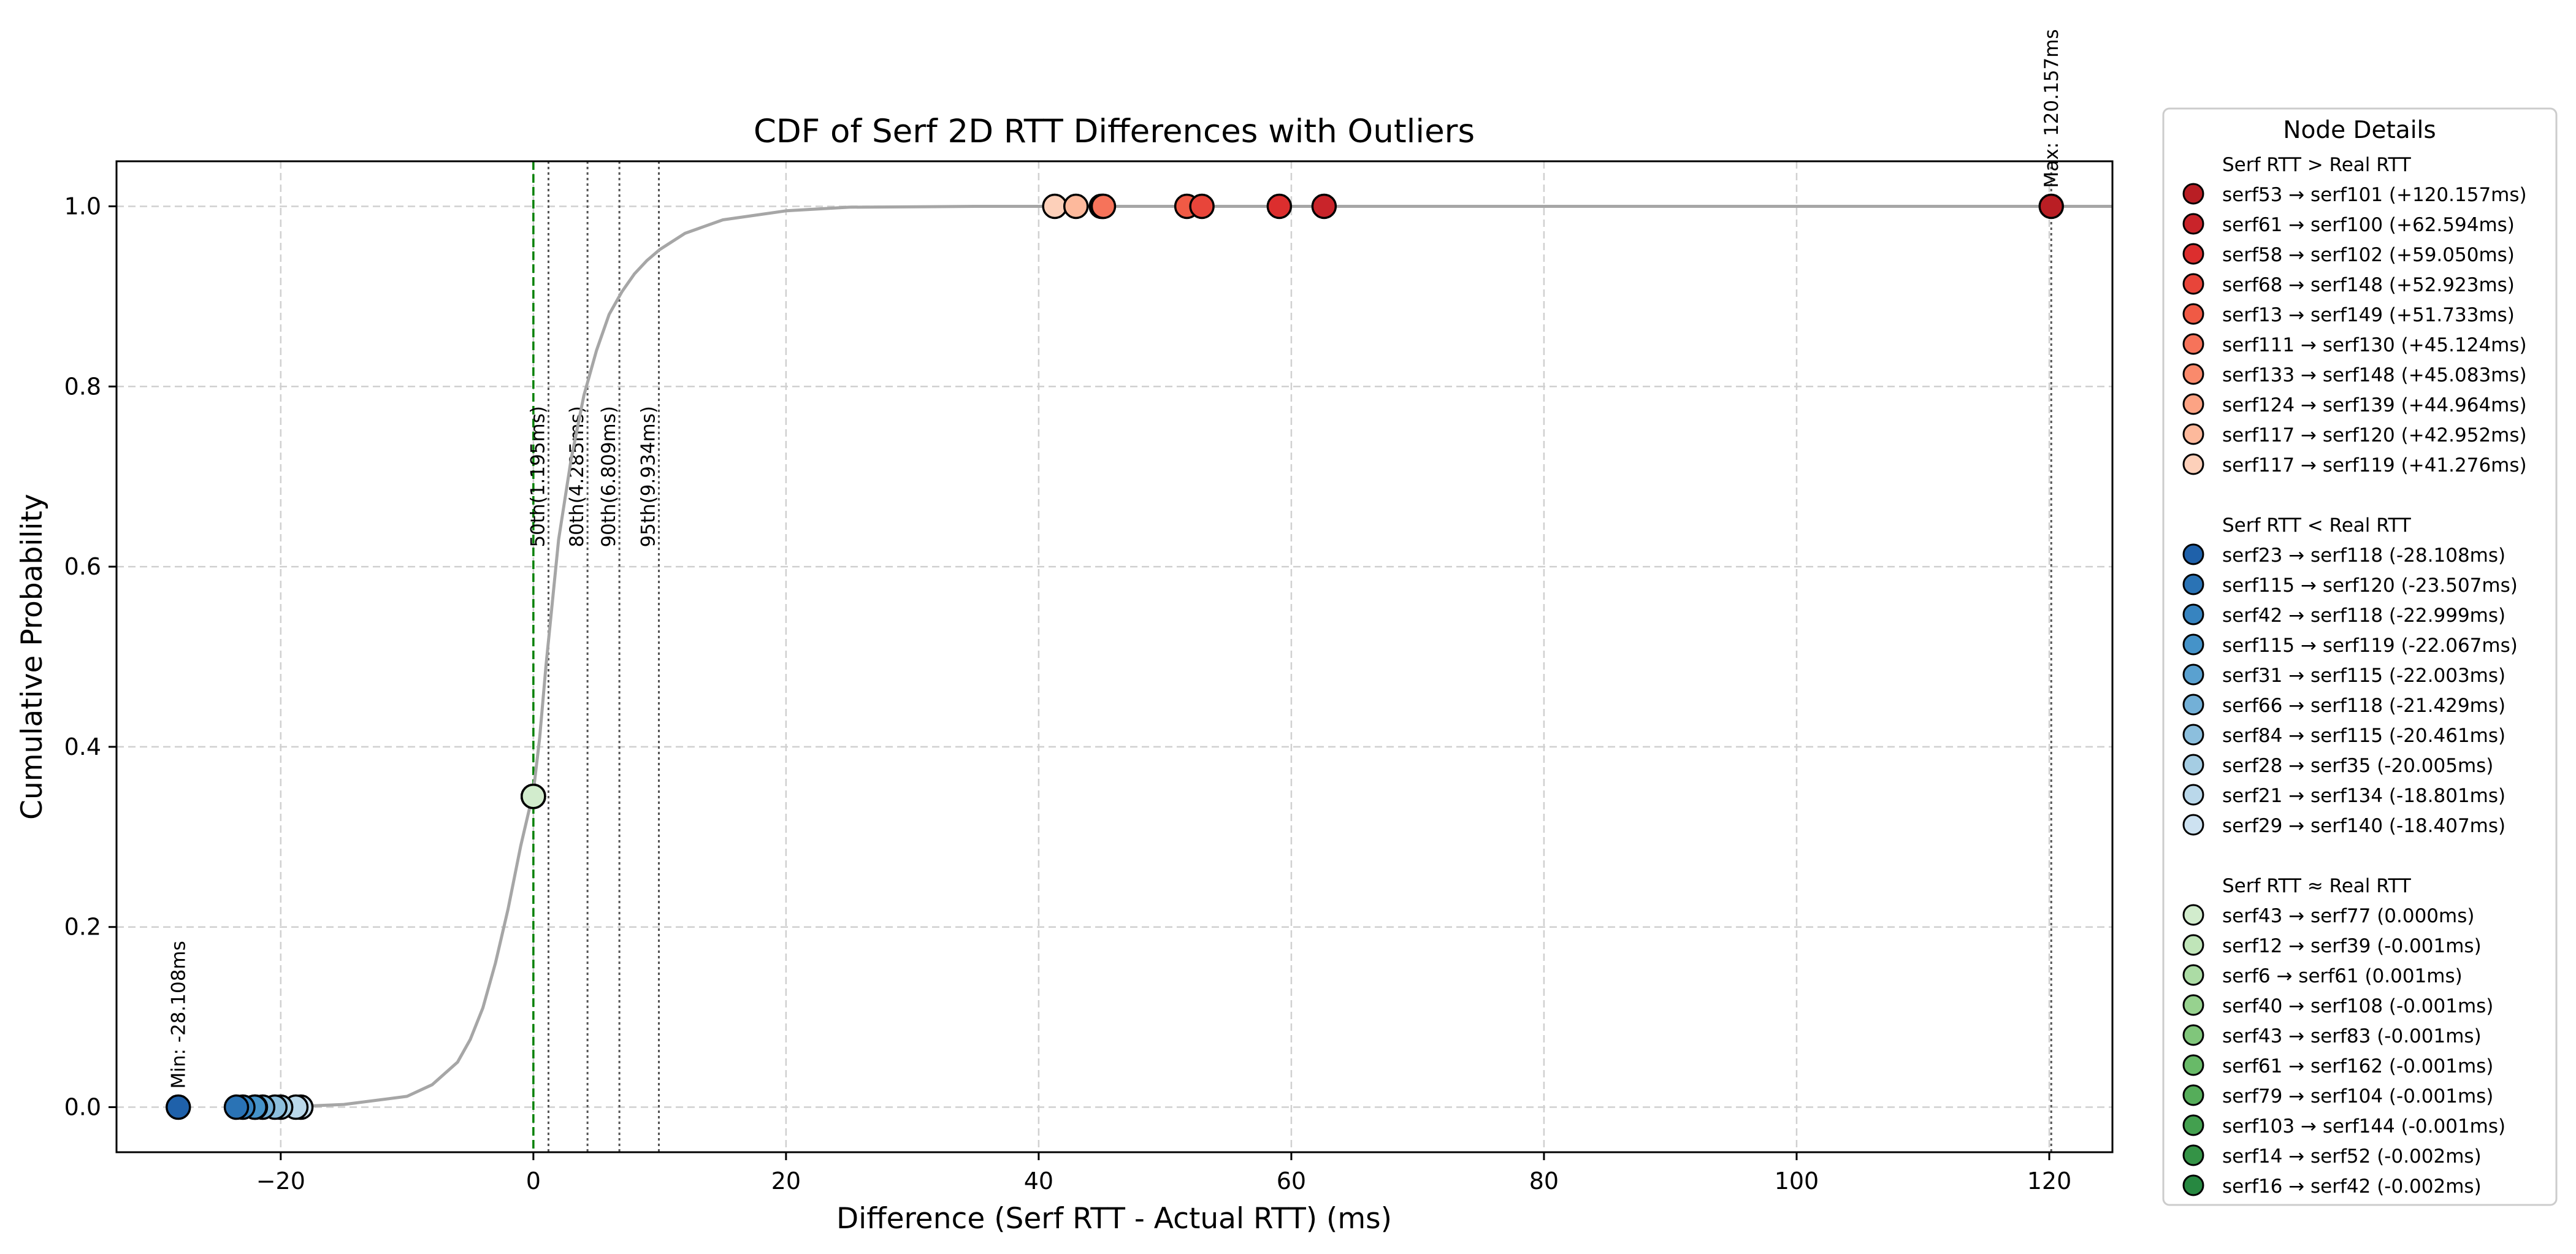  I want to click on legend-entry: serf29 → serf140 (-18.407ms), so click(2363, 826).